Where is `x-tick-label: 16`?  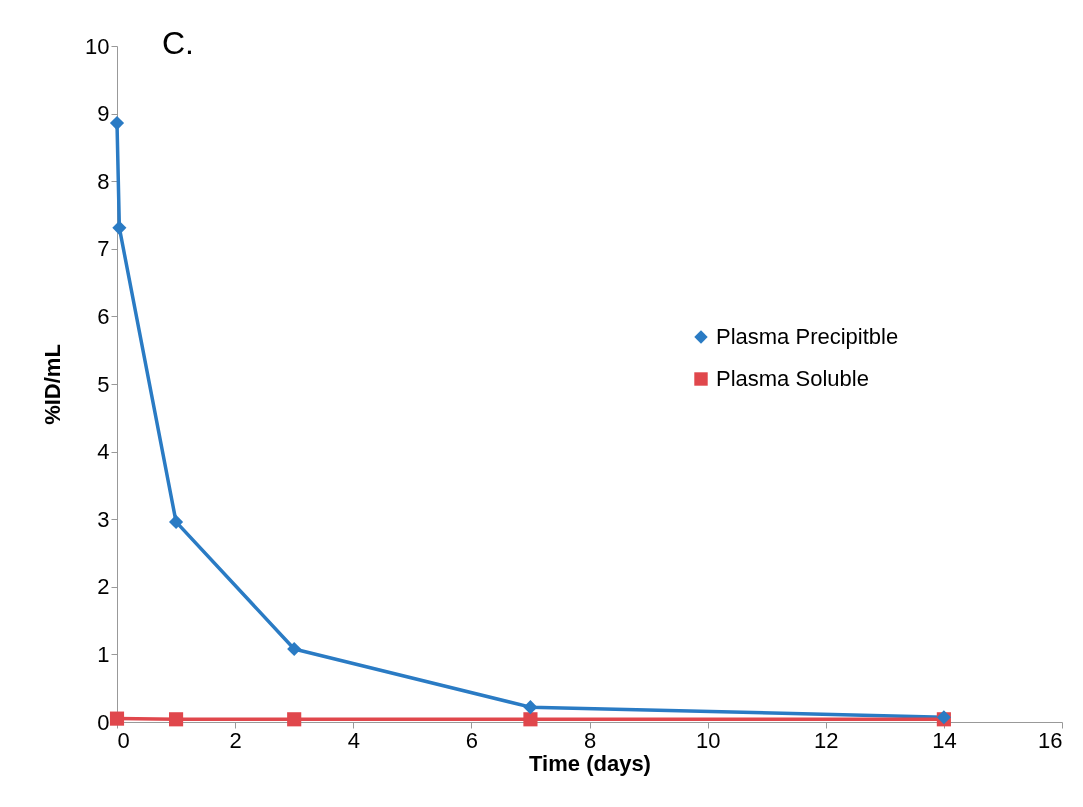 x-tick-label: 16 is located at coordinates (1050, 740).